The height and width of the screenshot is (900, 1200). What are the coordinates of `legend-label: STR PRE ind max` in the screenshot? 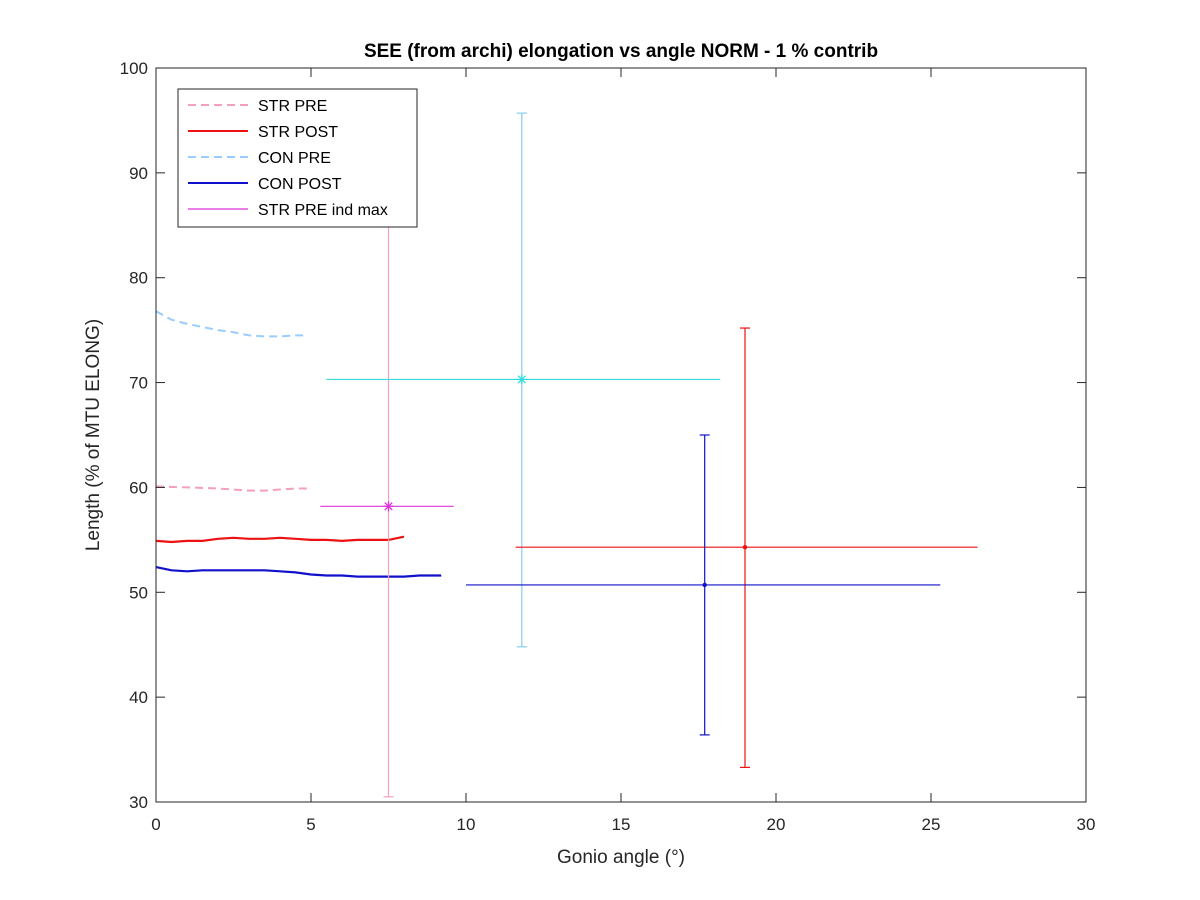 It's located at (323, 210).